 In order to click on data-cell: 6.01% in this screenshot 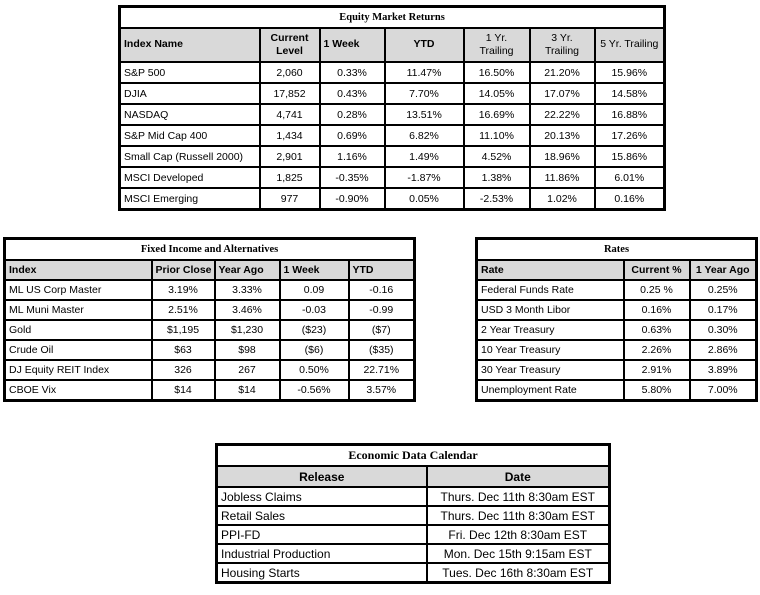, I will do `click(629, 177)`.